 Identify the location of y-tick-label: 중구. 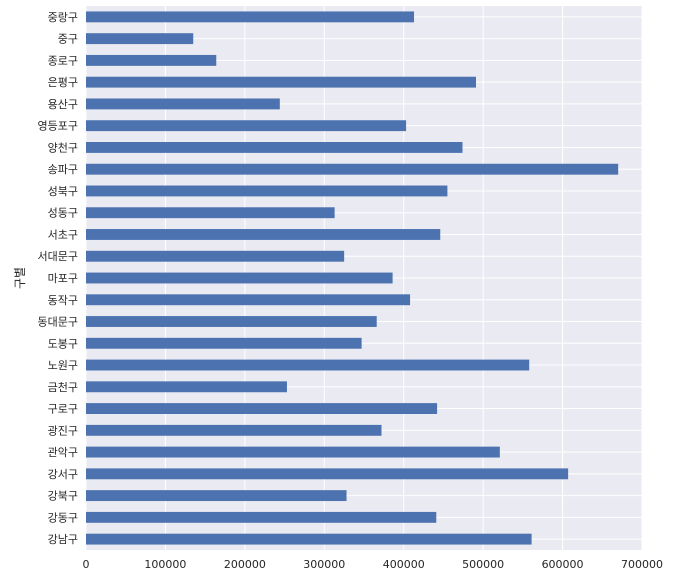
(68, 39).